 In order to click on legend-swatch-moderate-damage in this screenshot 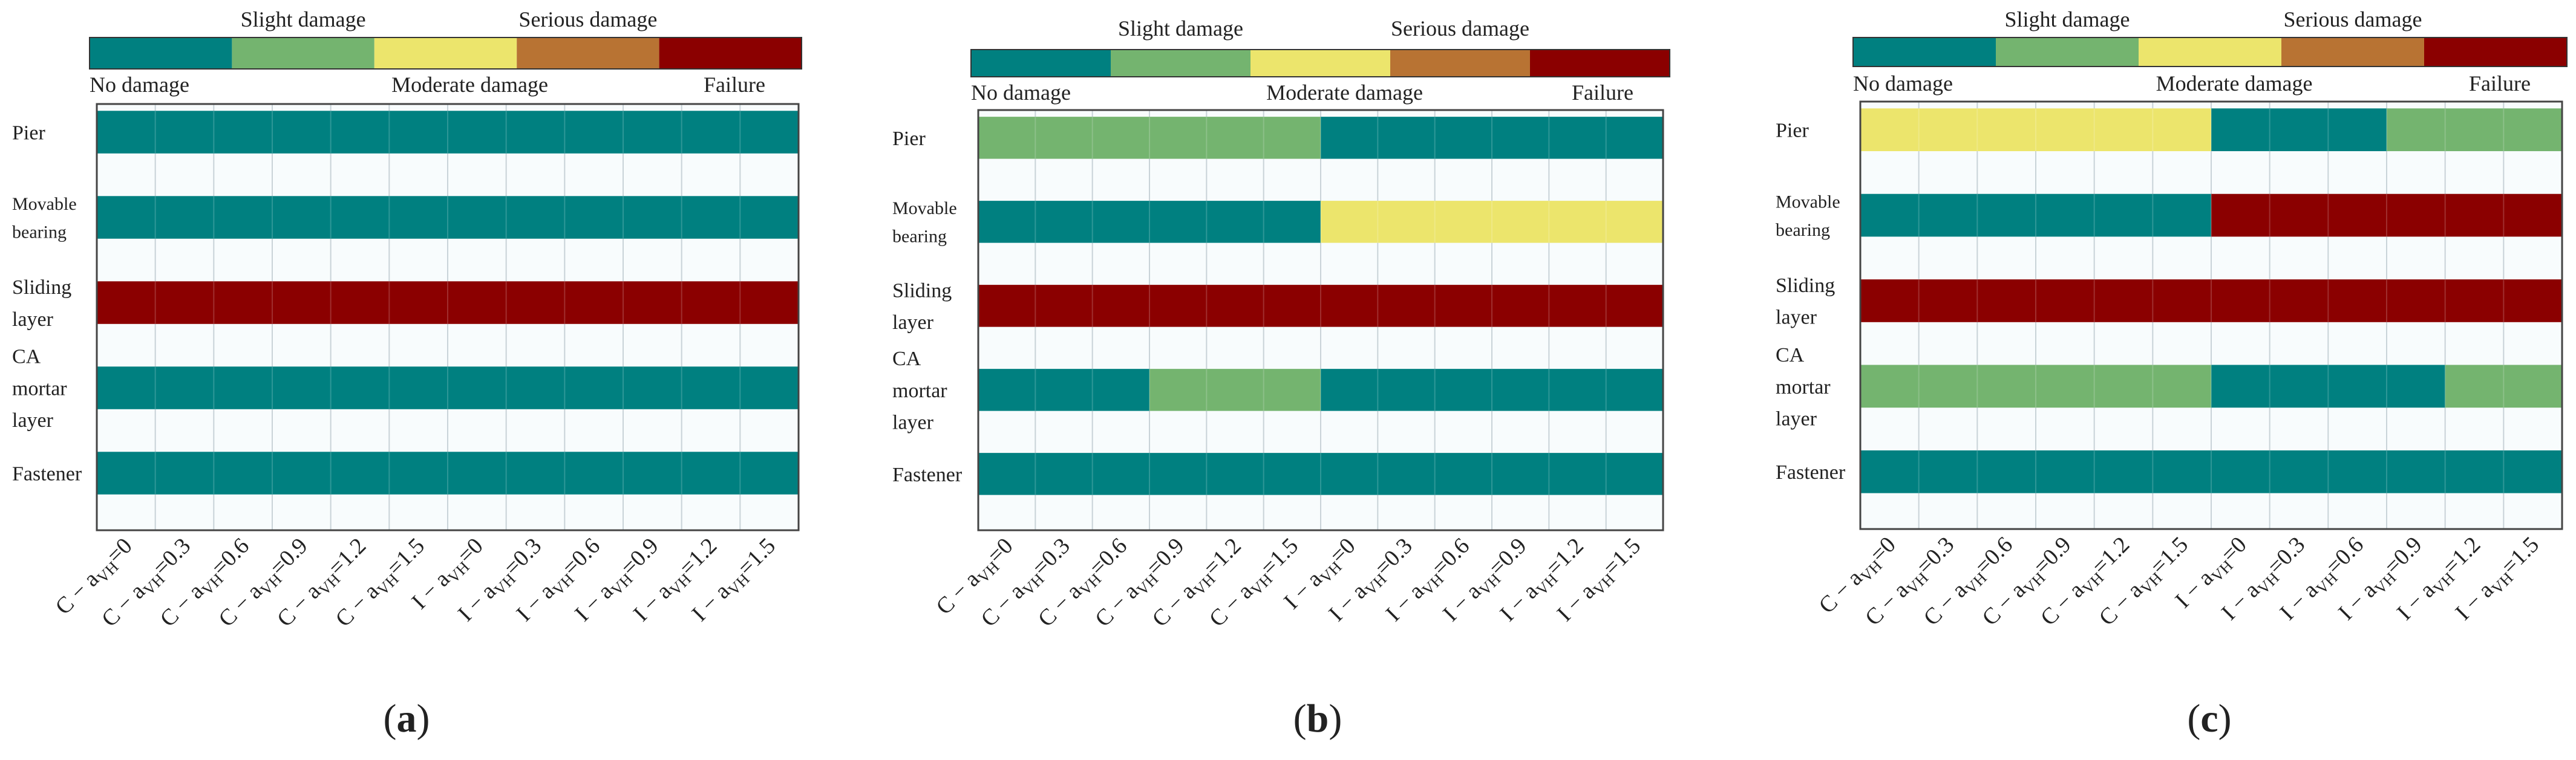, I will do `click(445, 53)`.